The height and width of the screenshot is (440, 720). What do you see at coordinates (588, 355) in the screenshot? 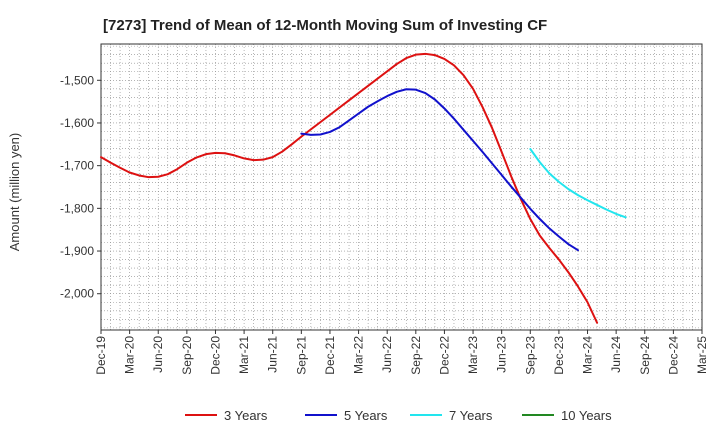
I see `x-tick-label: Mar-24` at bounding box center [588, 355].